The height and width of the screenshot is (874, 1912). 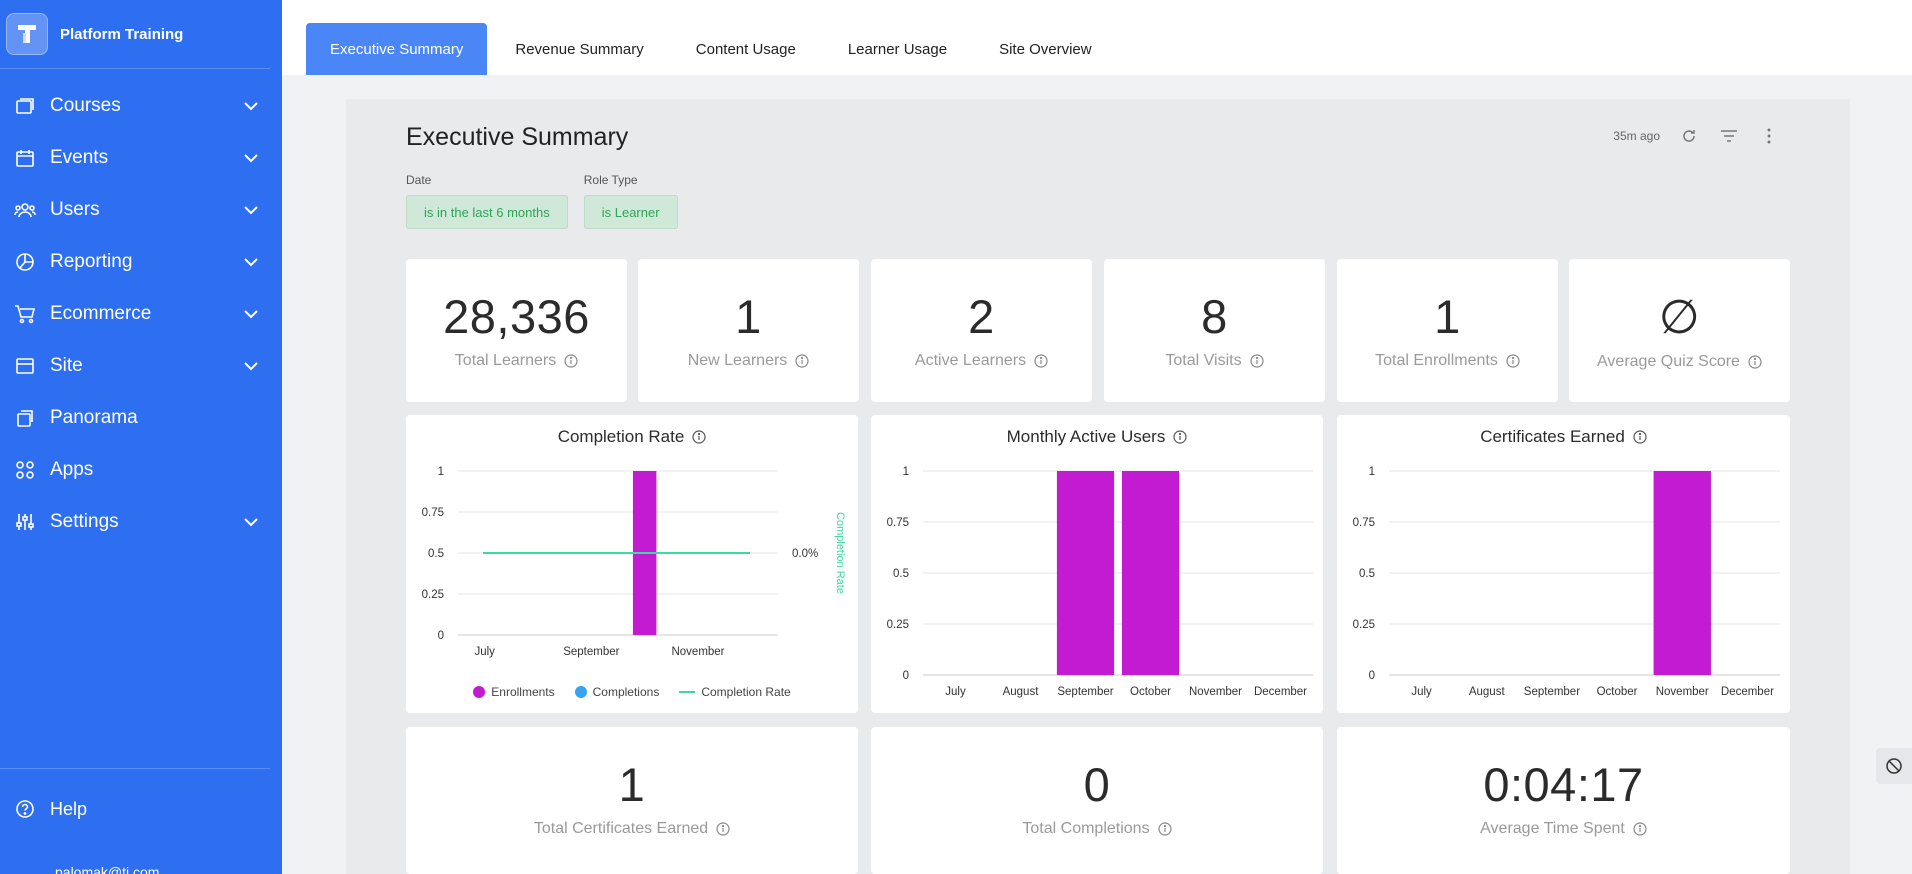 What do you see at coordinates (1214, 330) in the screenshot?
I see `kpi-card-total-visits: 8 Total Visits` at bounding box center [1214, 330].